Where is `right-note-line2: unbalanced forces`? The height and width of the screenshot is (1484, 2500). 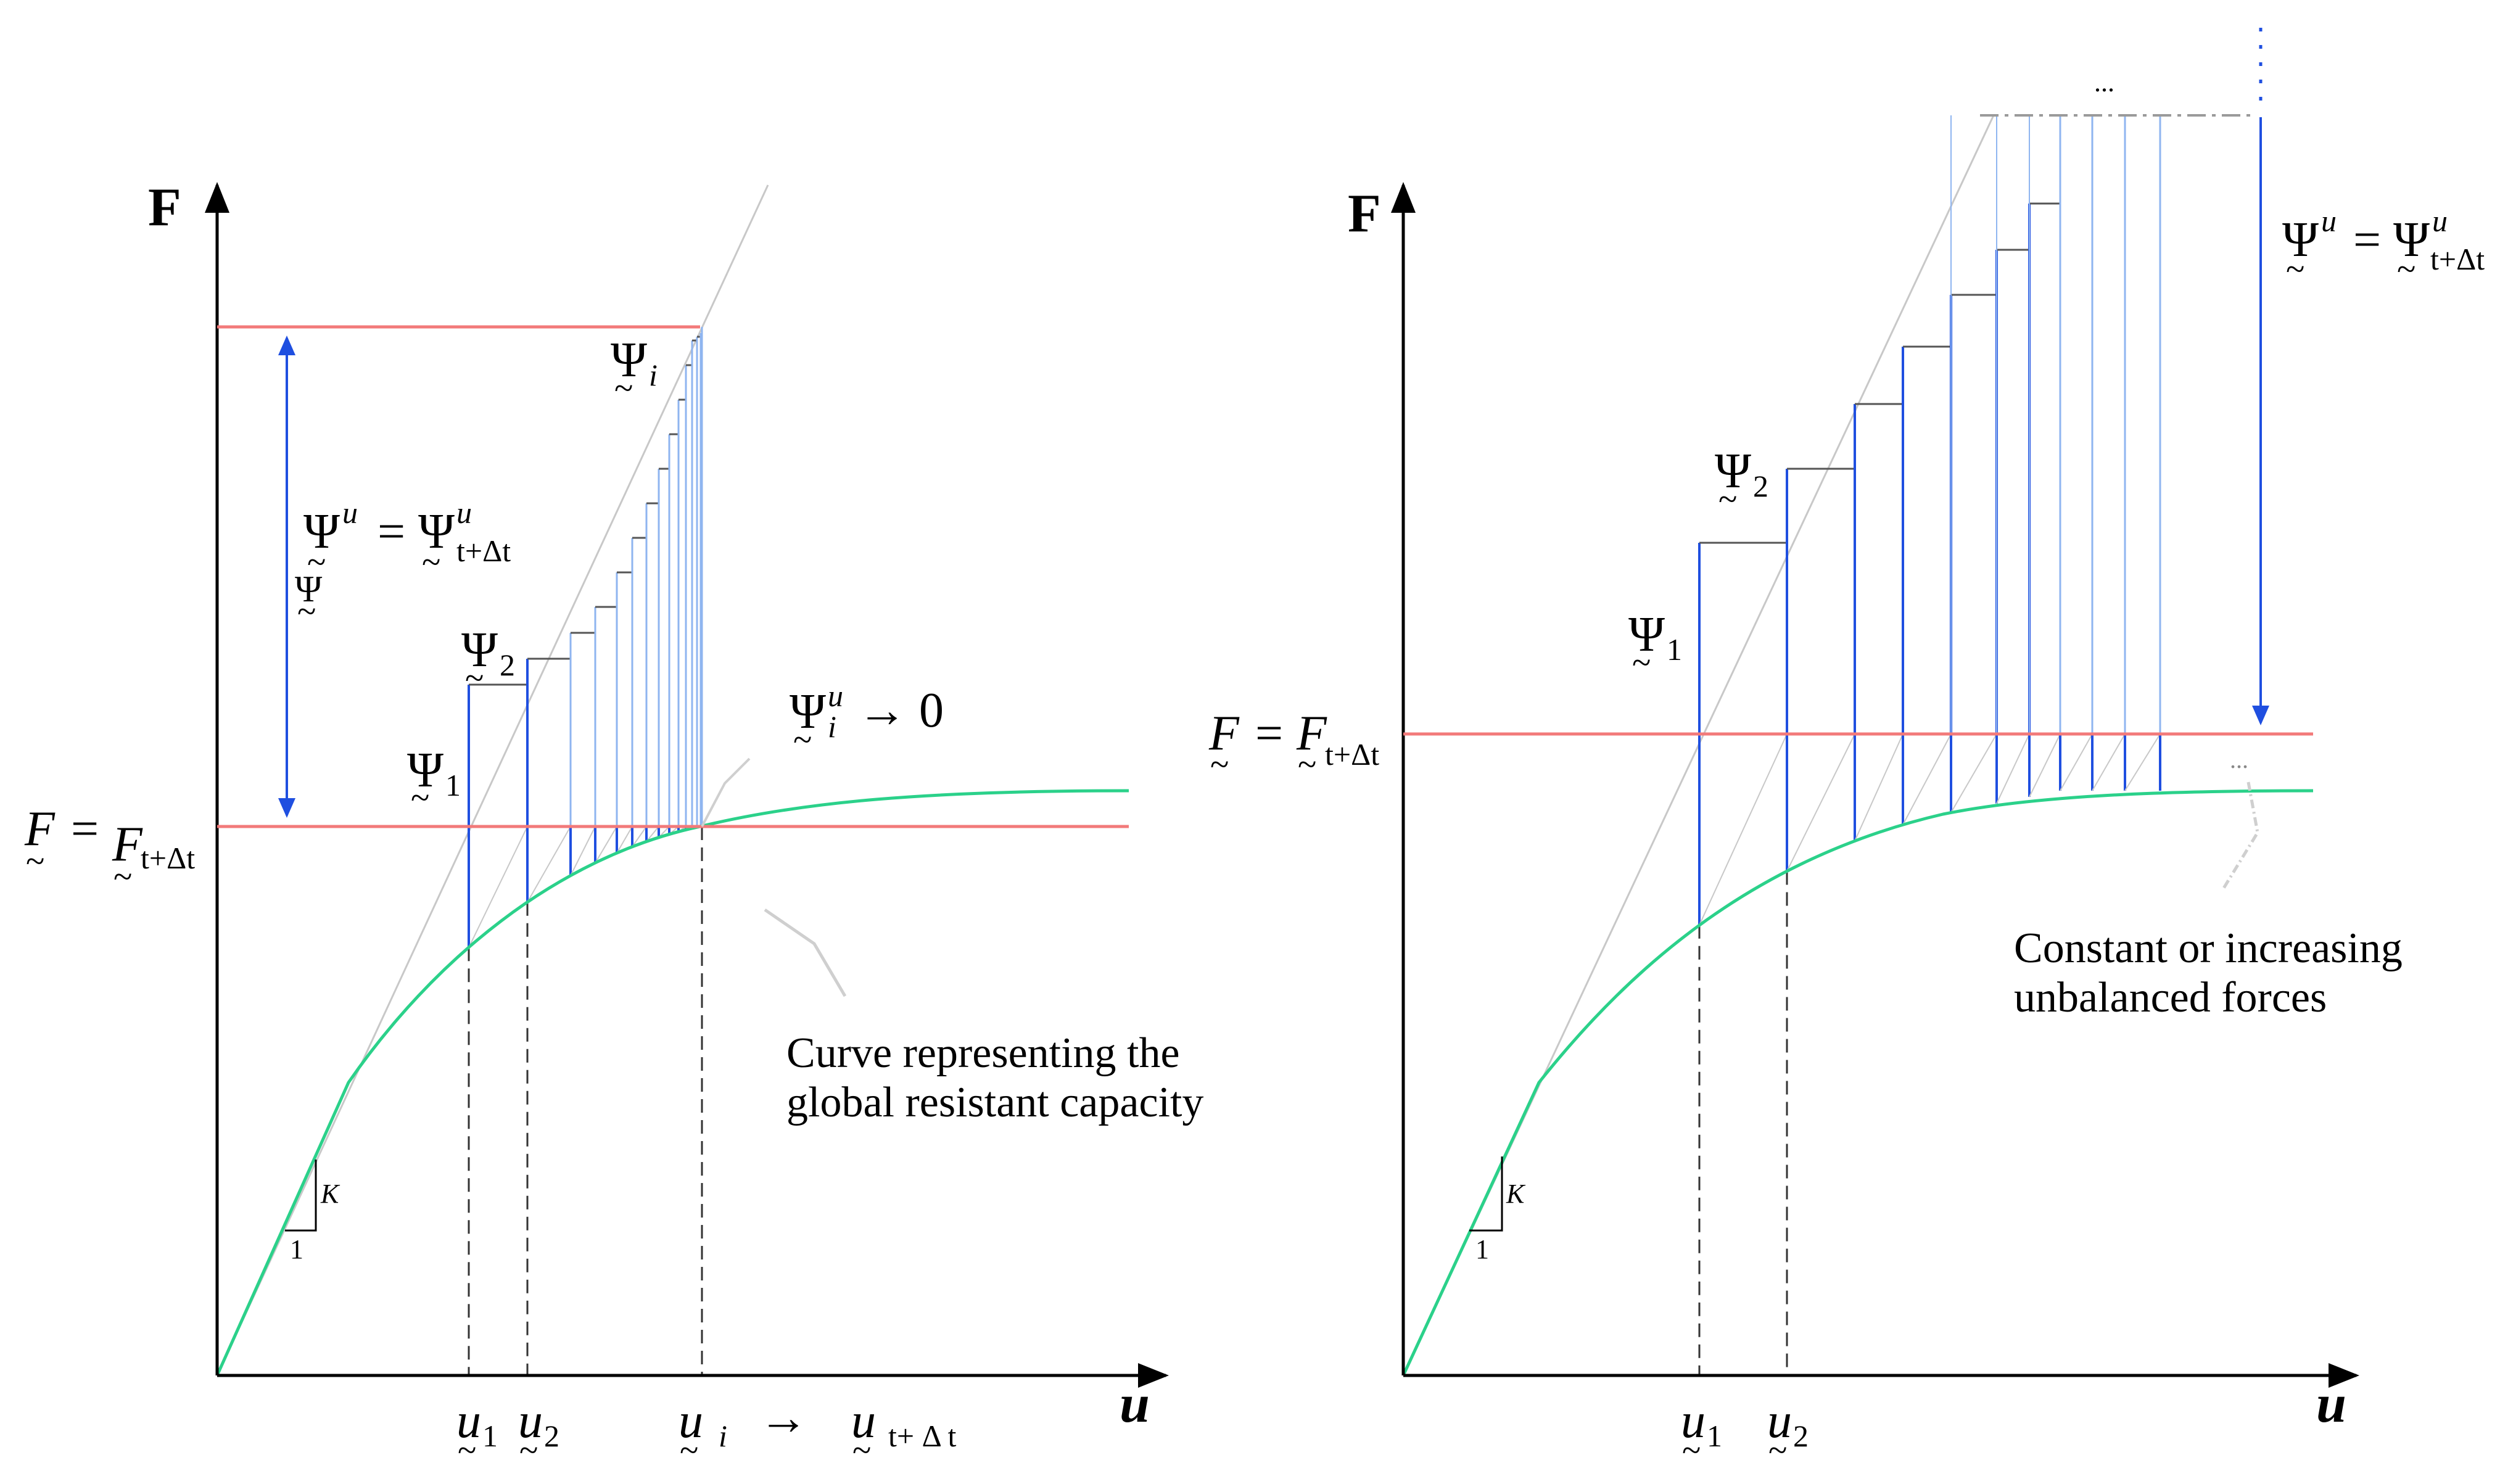 right-note-line2: unbalanced forces is located at coordinates (2170, 997).